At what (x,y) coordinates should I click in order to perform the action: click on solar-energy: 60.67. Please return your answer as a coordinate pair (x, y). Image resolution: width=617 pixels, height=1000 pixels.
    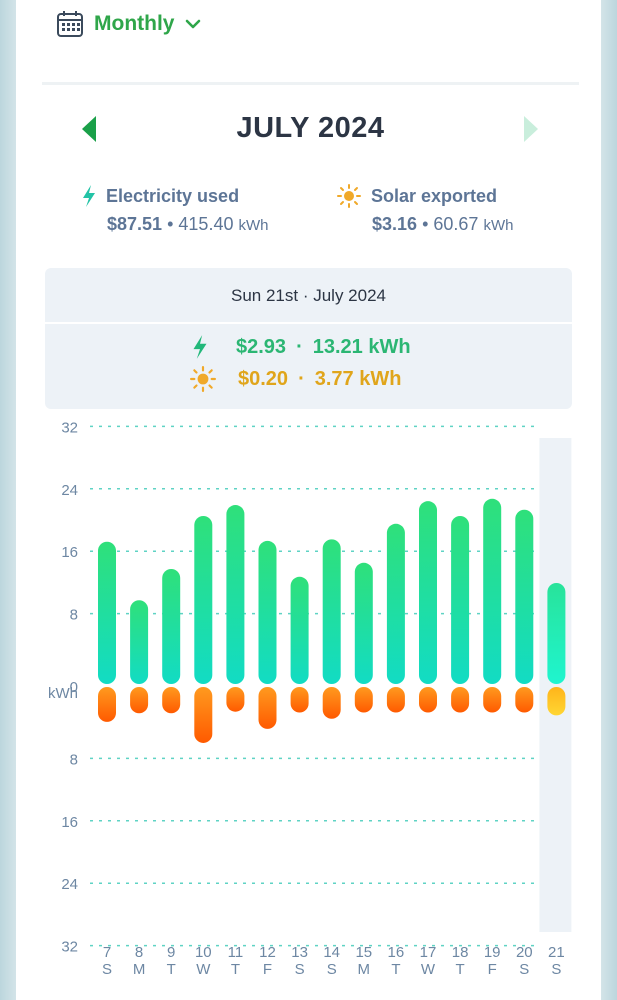
    Looking at the image, I should click on (456, 224).